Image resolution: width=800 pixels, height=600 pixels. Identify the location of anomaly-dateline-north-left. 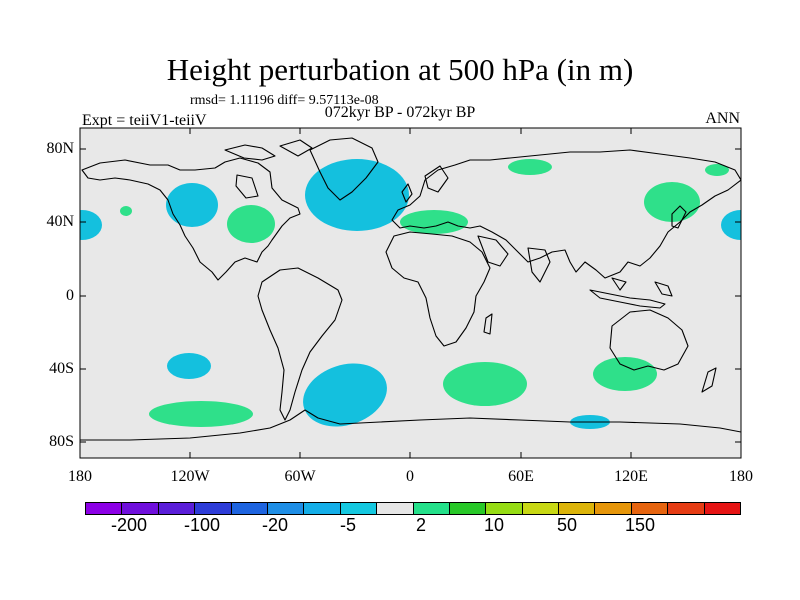
(91, 225).